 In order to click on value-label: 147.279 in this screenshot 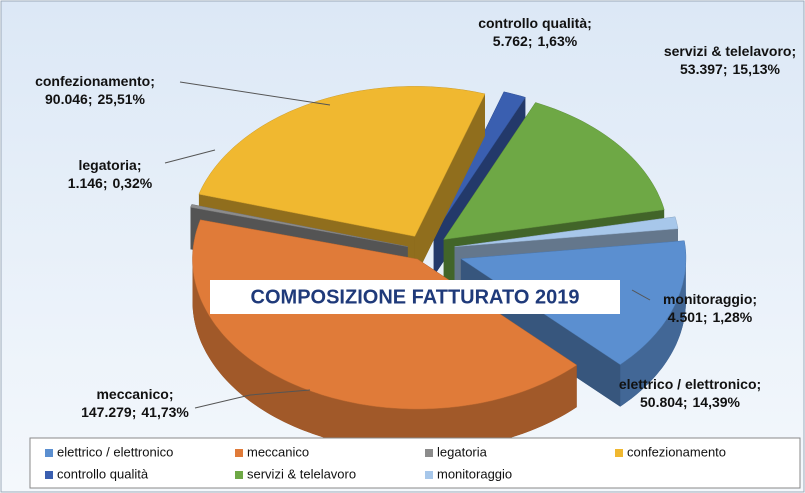, I will do `click(106, 412)`.